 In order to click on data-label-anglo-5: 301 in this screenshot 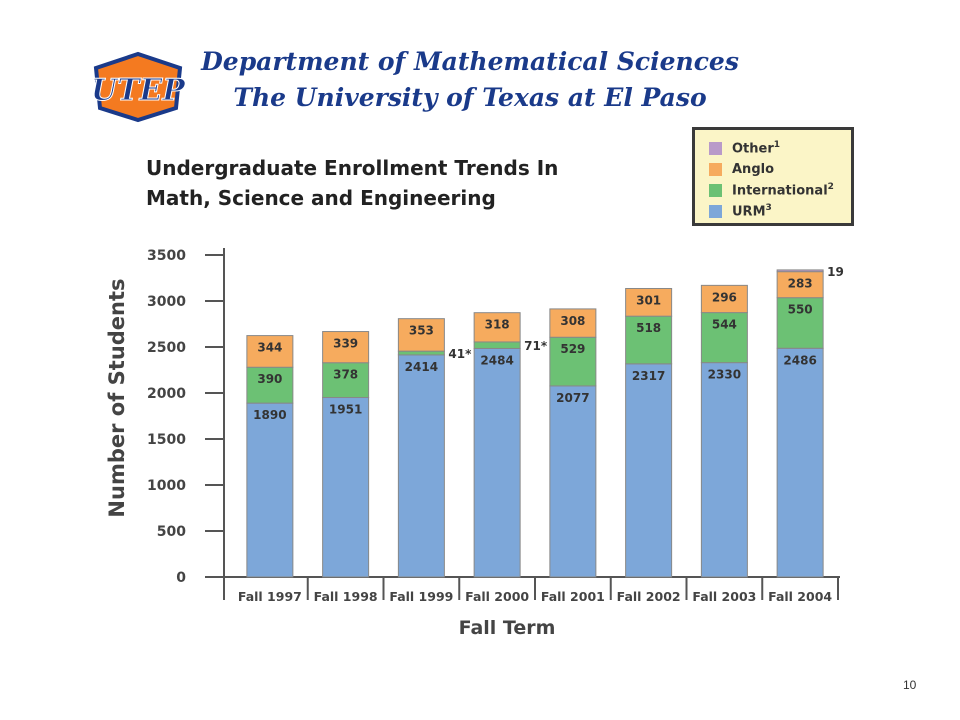, I will do `click(648, 300)`.